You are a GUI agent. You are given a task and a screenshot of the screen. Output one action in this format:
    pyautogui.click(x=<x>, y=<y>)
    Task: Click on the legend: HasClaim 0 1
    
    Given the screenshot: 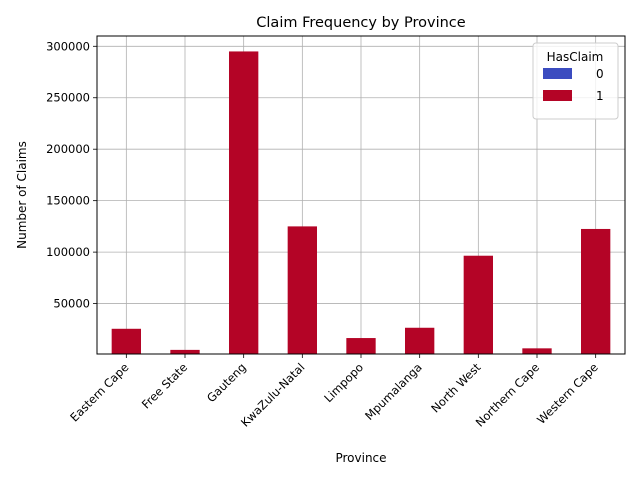 What is the action you would take?
    pyautogui.click(x=575, y=81)
    